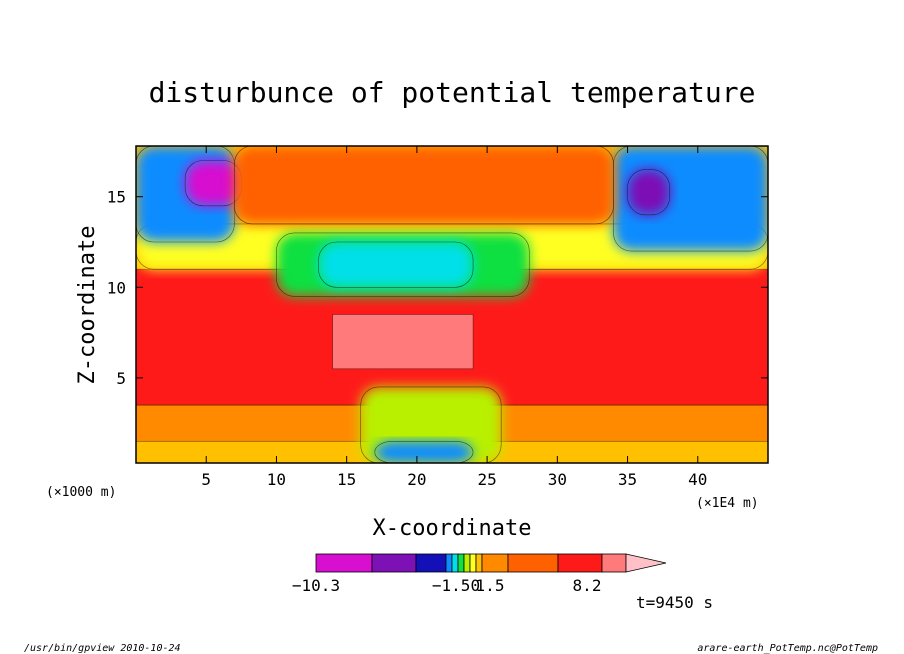 This screenshot has height=654, width=904. What do you see at coordinates (87, 305) in the screenshot?
I see `y-axis-label: Z-coordinate` at bounding box center [87, 305].